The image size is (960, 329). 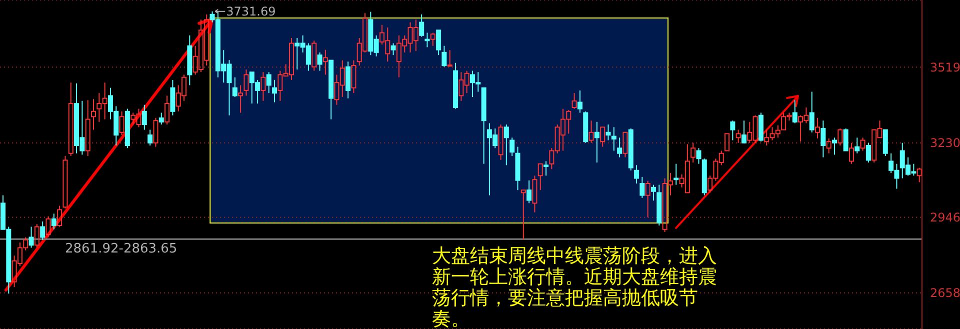 What do you see at coordinates (945, 217) in the screenshot?
I see `y-tick-label: 2946` at bounding box center [945, 217].